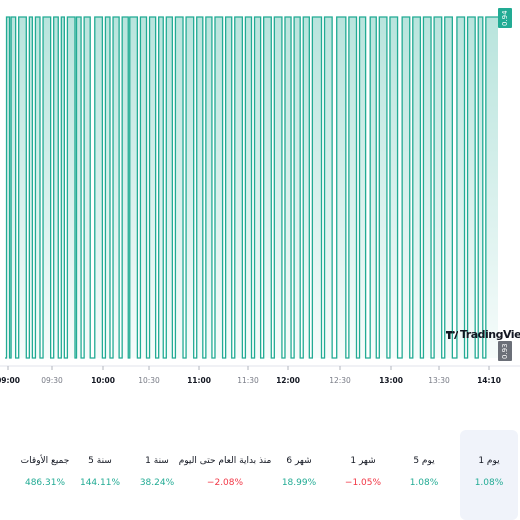 The width and height of the screenshot is (520, 520). I want to click on x-tick-label: 09:30, so click(52, 380).